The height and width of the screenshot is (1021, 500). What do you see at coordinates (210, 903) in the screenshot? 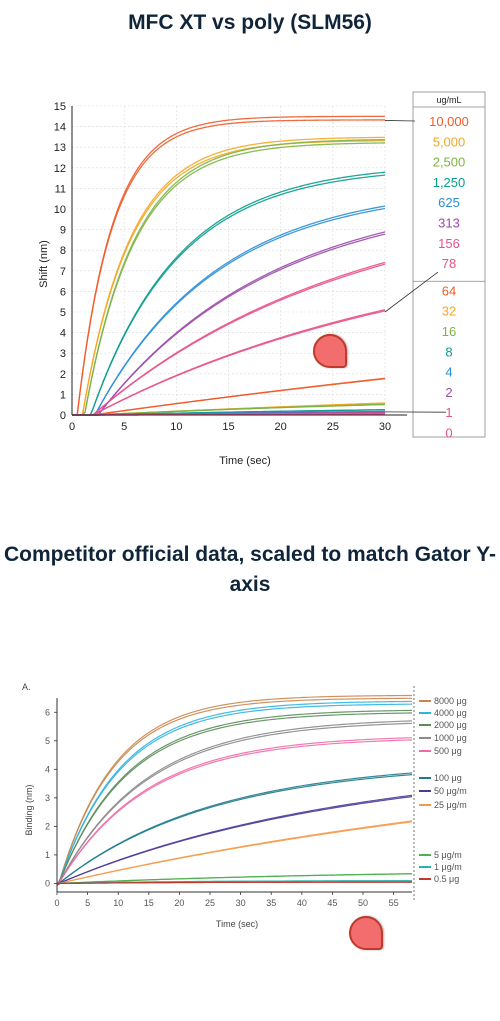
I see `chart-2-x-tick-label: 25` at bounding box center [210, 903].